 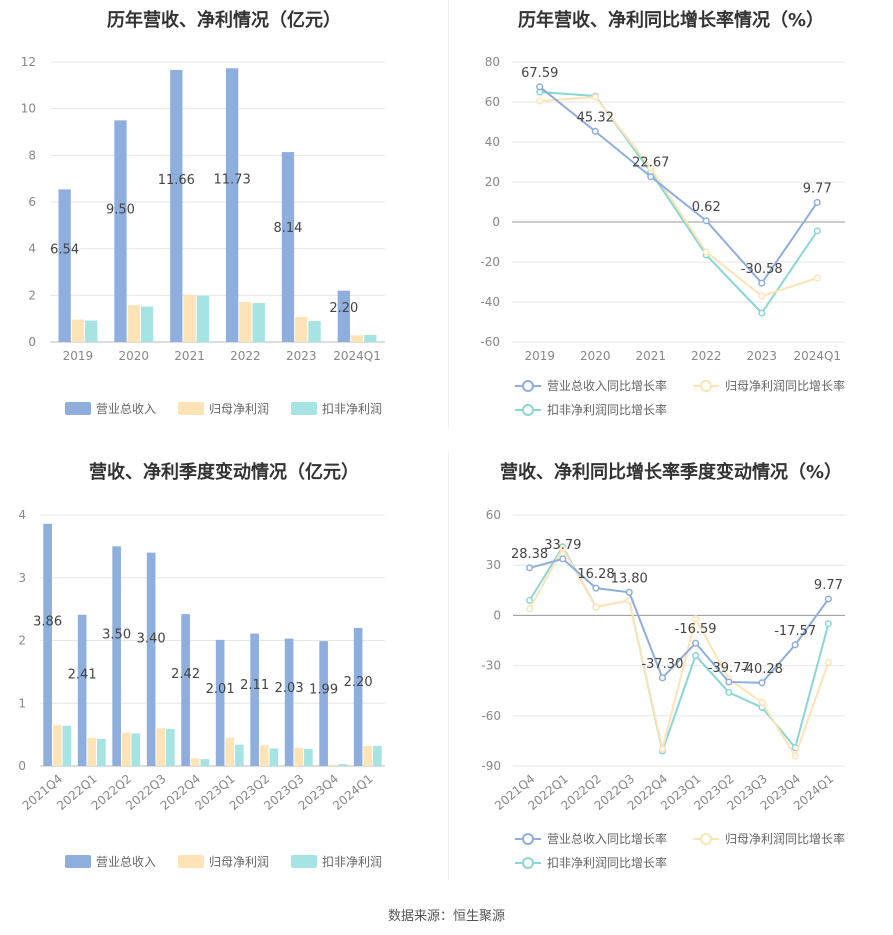 What do you see at coordinates (357, 356) in the screenshot?
I see `x-tick-label: 2024Q1` at bounding box center [357, 356].